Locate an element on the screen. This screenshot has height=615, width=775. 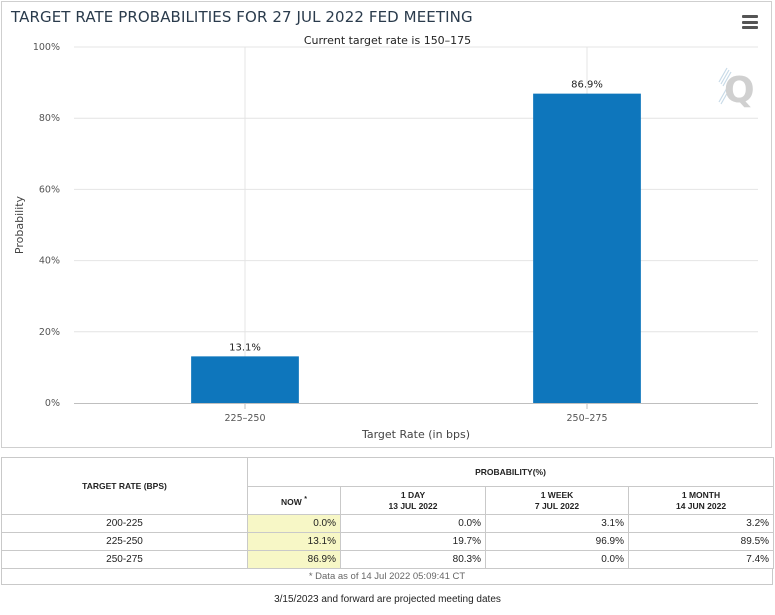
day-cell: 19.7% is located at coordinates (413, 541).